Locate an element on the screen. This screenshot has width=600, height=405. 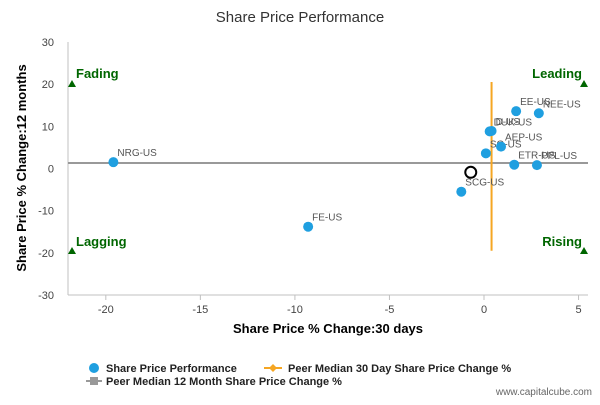
data-point-label: SO-US is located at coordinates (506, 144).